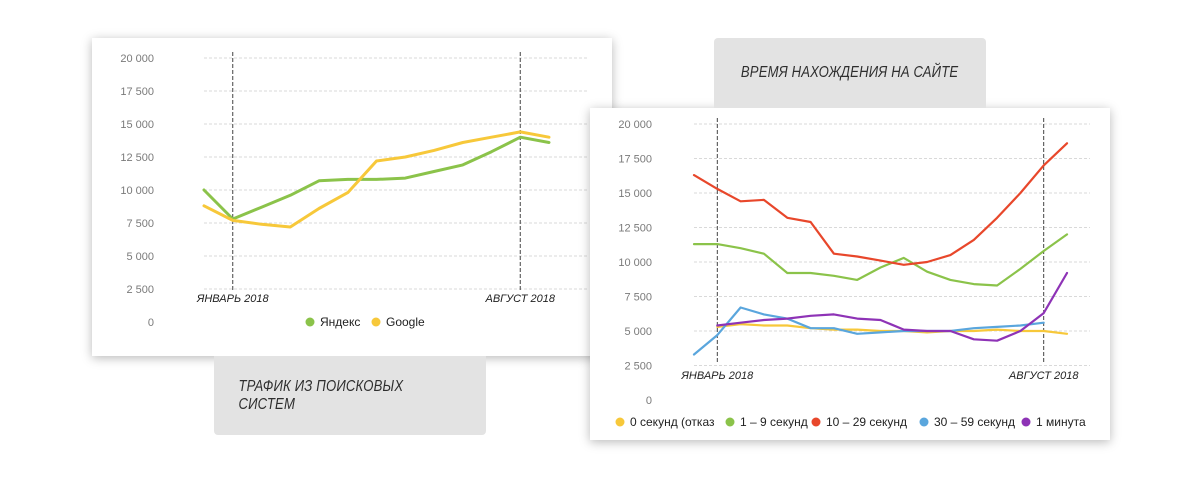 The width and height of the screenshot is (1200, 500). Describe the element at coordinates (672, 422) in the screenshot. I see `legend-label: 0 секунд (отказ` at that location.